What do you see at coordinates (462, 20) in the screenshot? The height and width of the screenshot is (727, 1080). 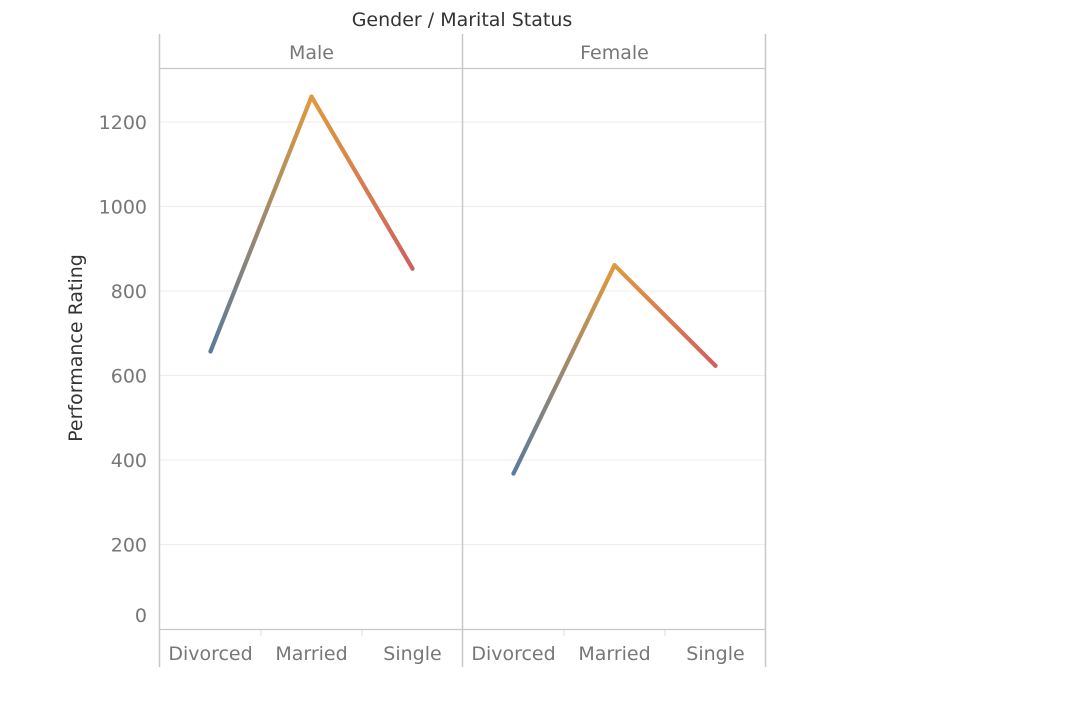 I see `chart-title: Gender / Marital Status` at bounding box center [462, 20].